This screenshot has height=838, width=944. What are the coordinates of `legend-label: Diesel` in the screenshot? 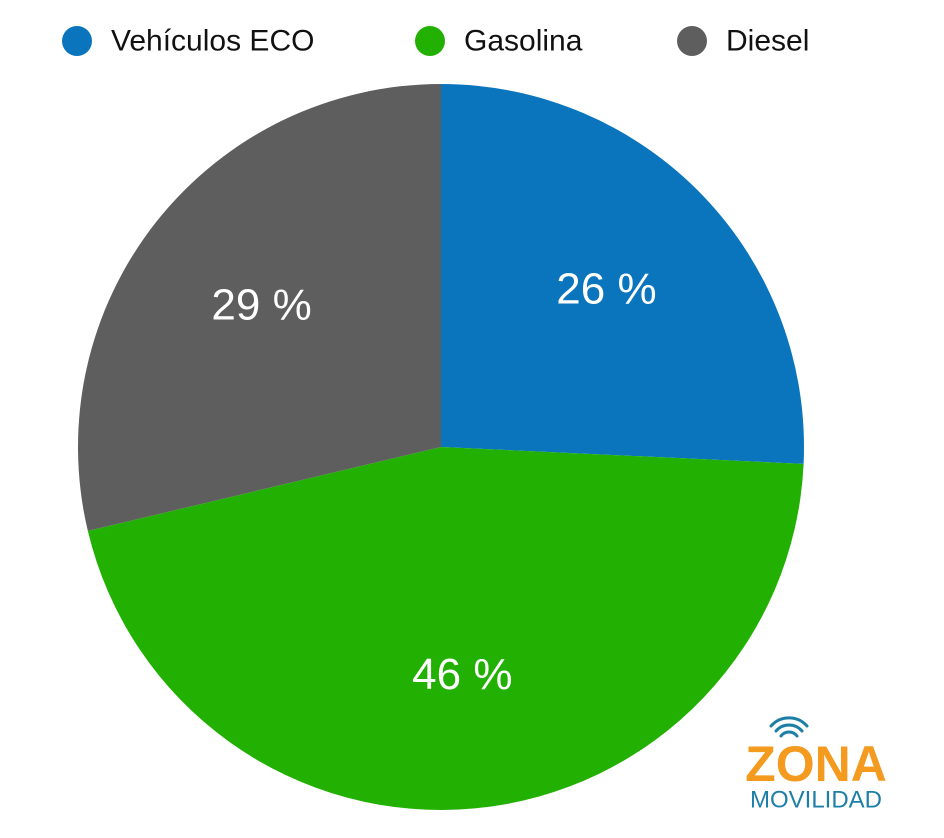 It's located at (767, 41).